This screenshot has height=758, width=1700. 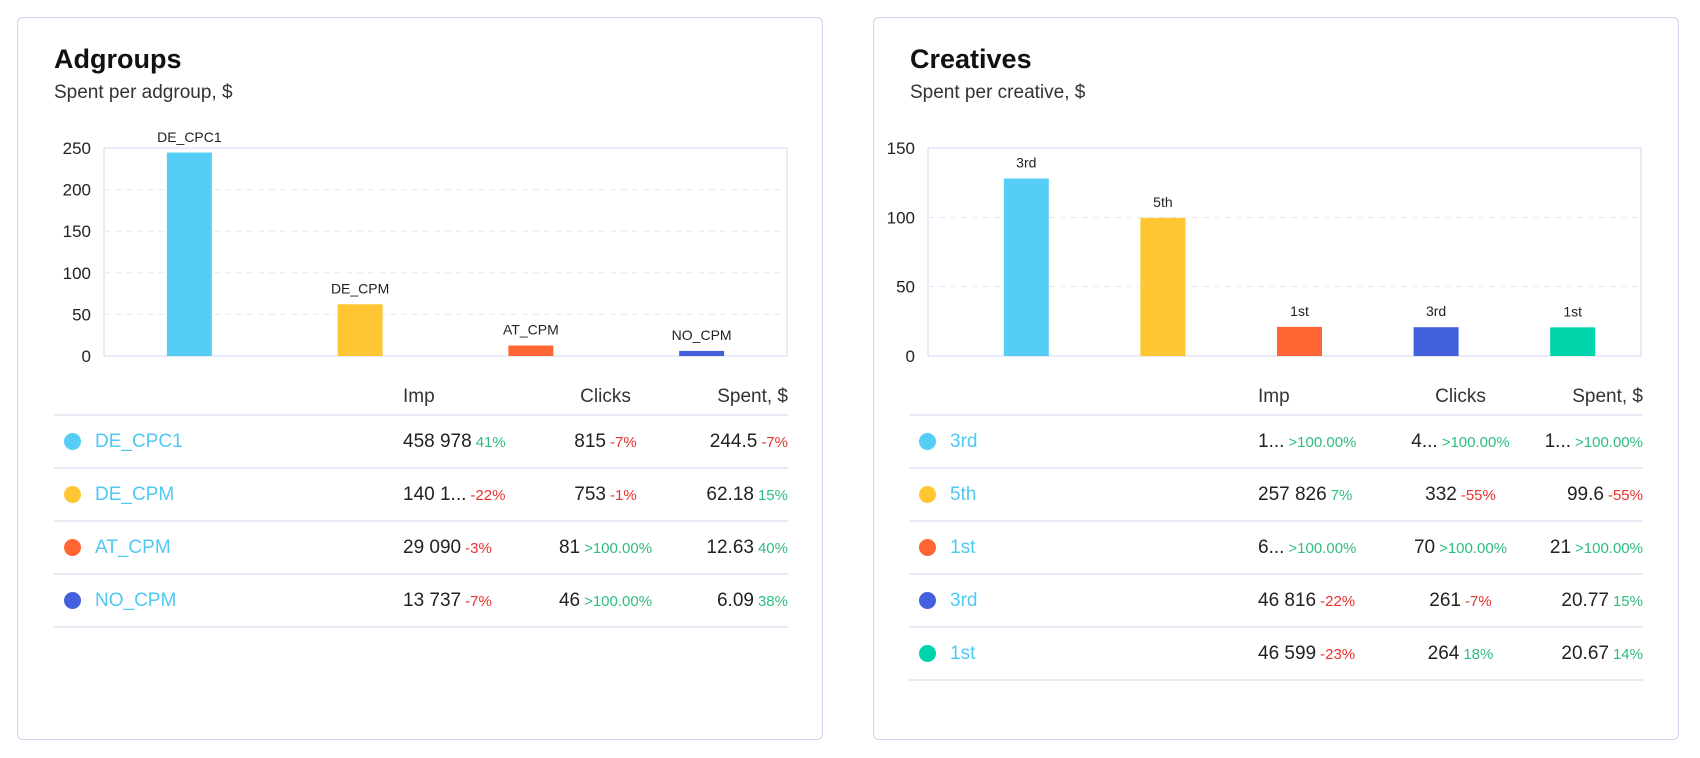 I want to click on spent-change: 14%, so click(x=1627, y=654).